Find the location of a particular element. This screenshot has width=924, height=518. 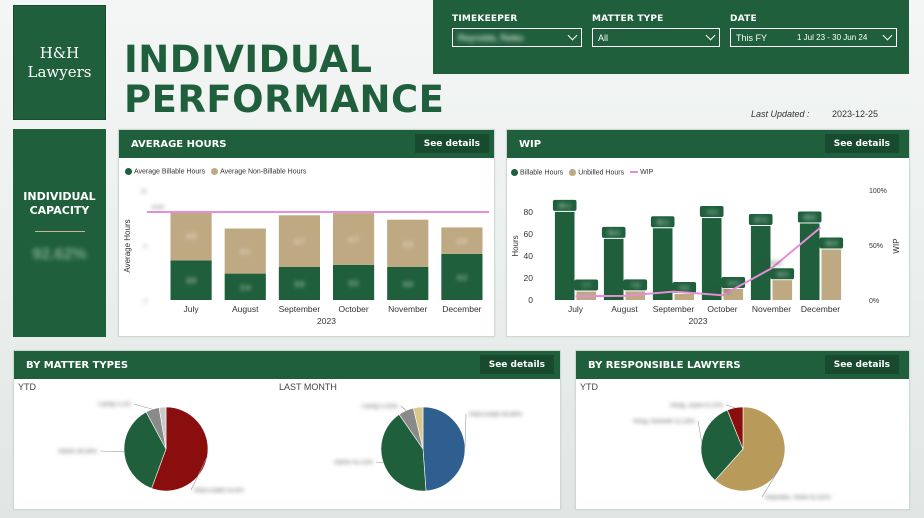

non-billable-data-label: 4.5 is located at coordinates (191, 237).